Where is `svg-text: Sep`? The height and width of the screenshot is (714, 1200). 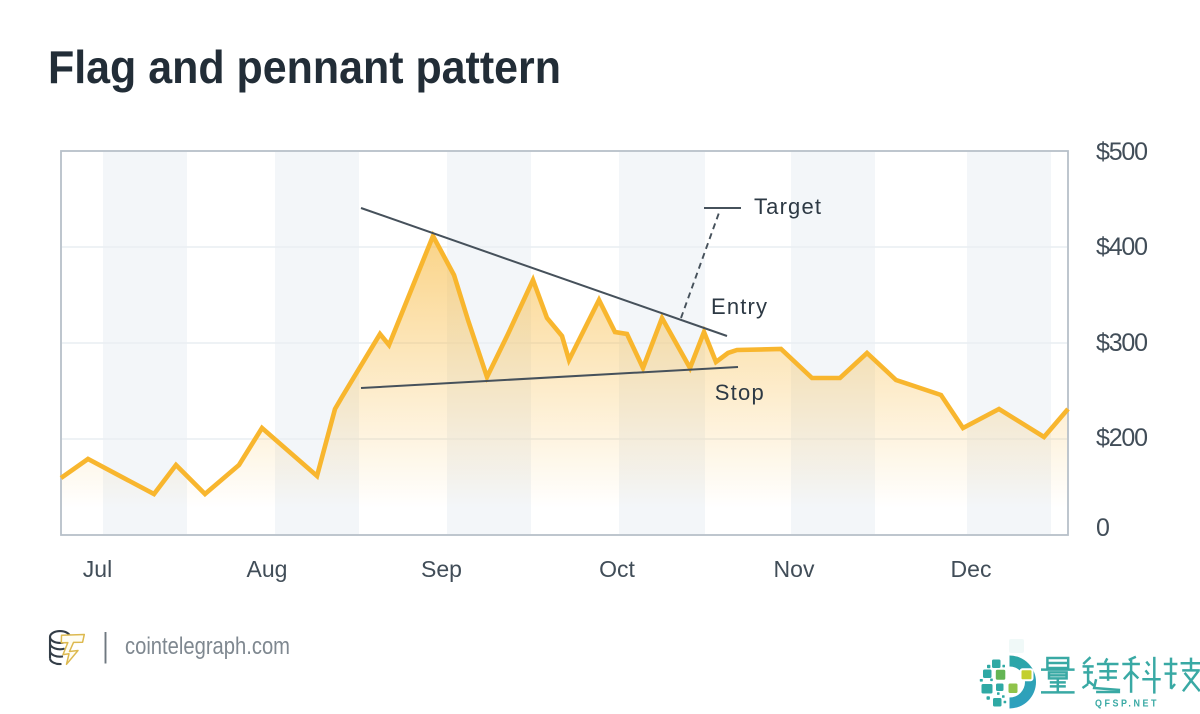 svg-text: Sep is located at coordinates (441, 569).